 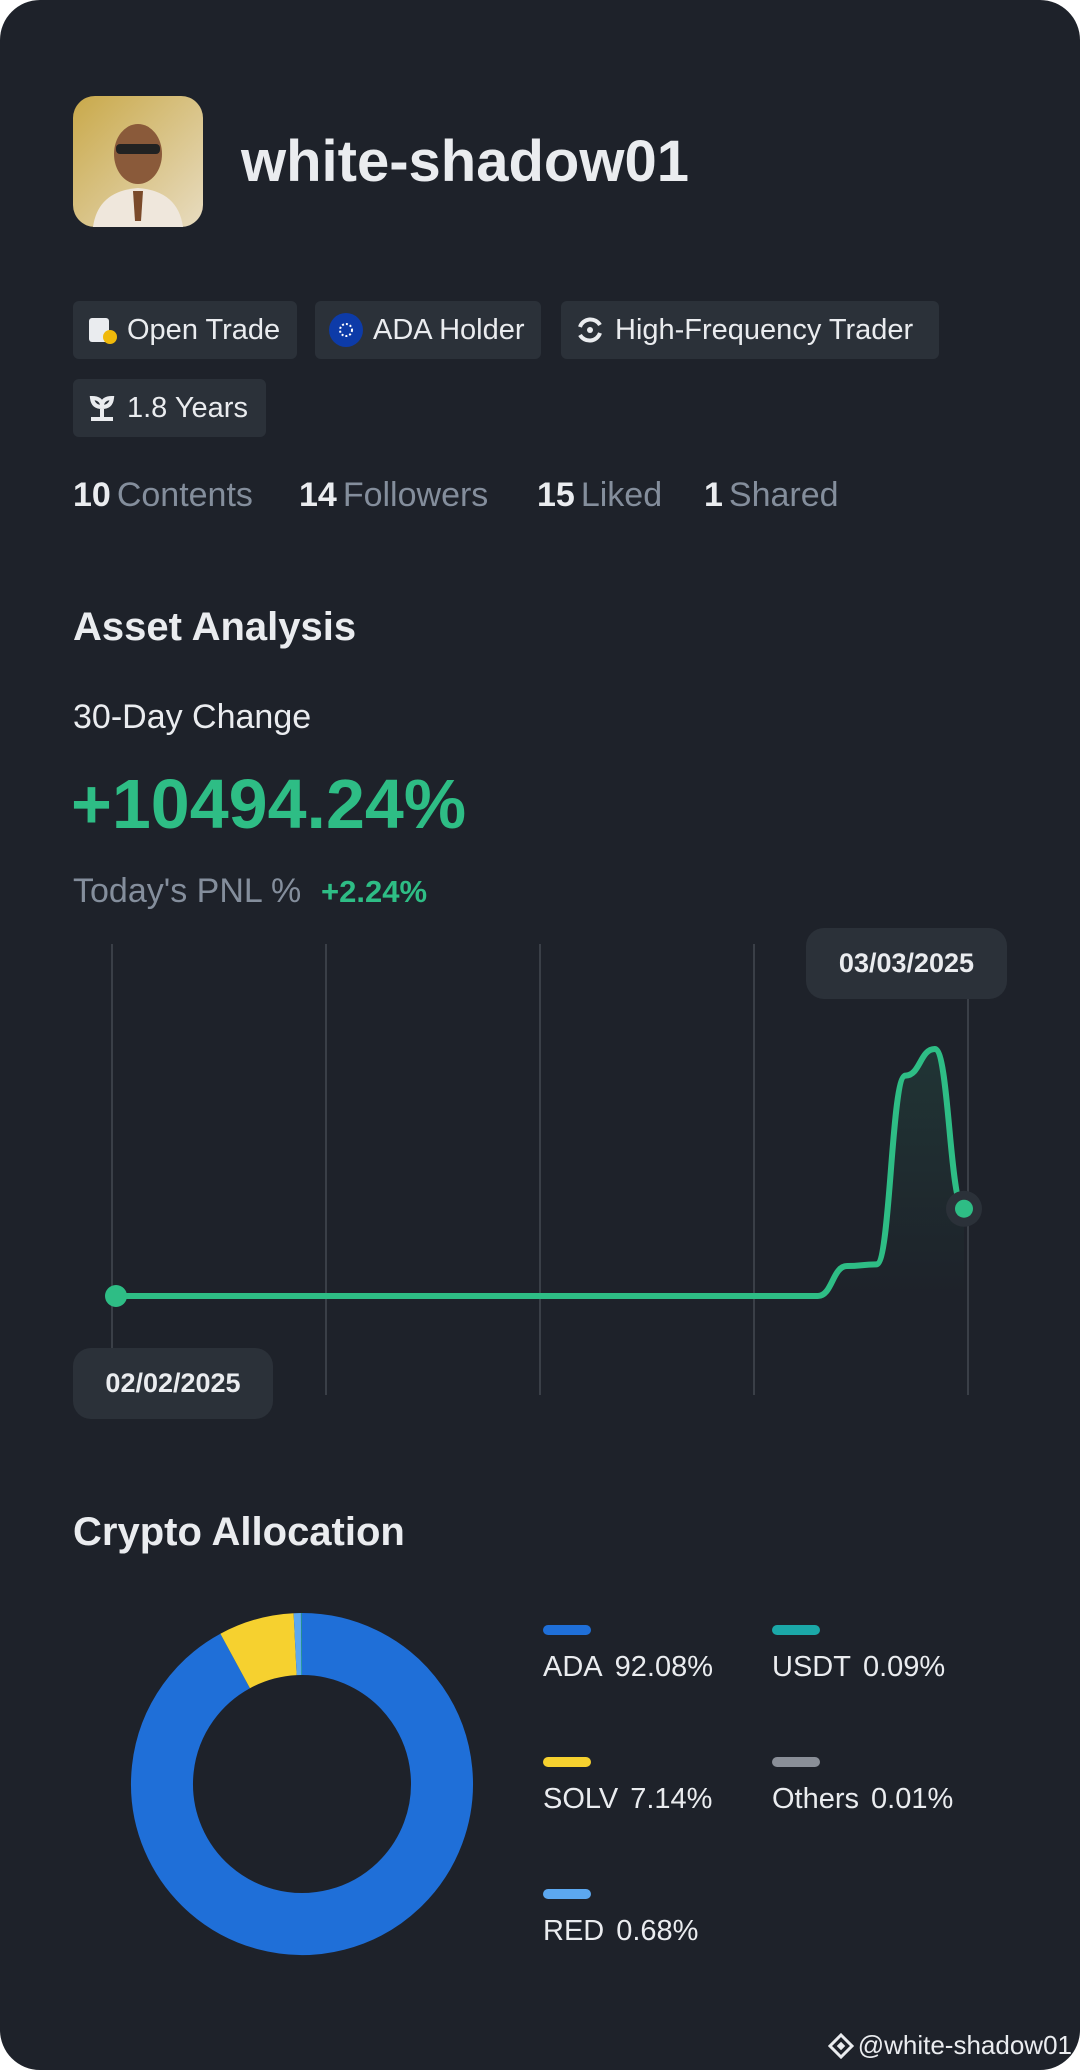 I want to click on stat-label: Contents, so click(x=184, y=495).